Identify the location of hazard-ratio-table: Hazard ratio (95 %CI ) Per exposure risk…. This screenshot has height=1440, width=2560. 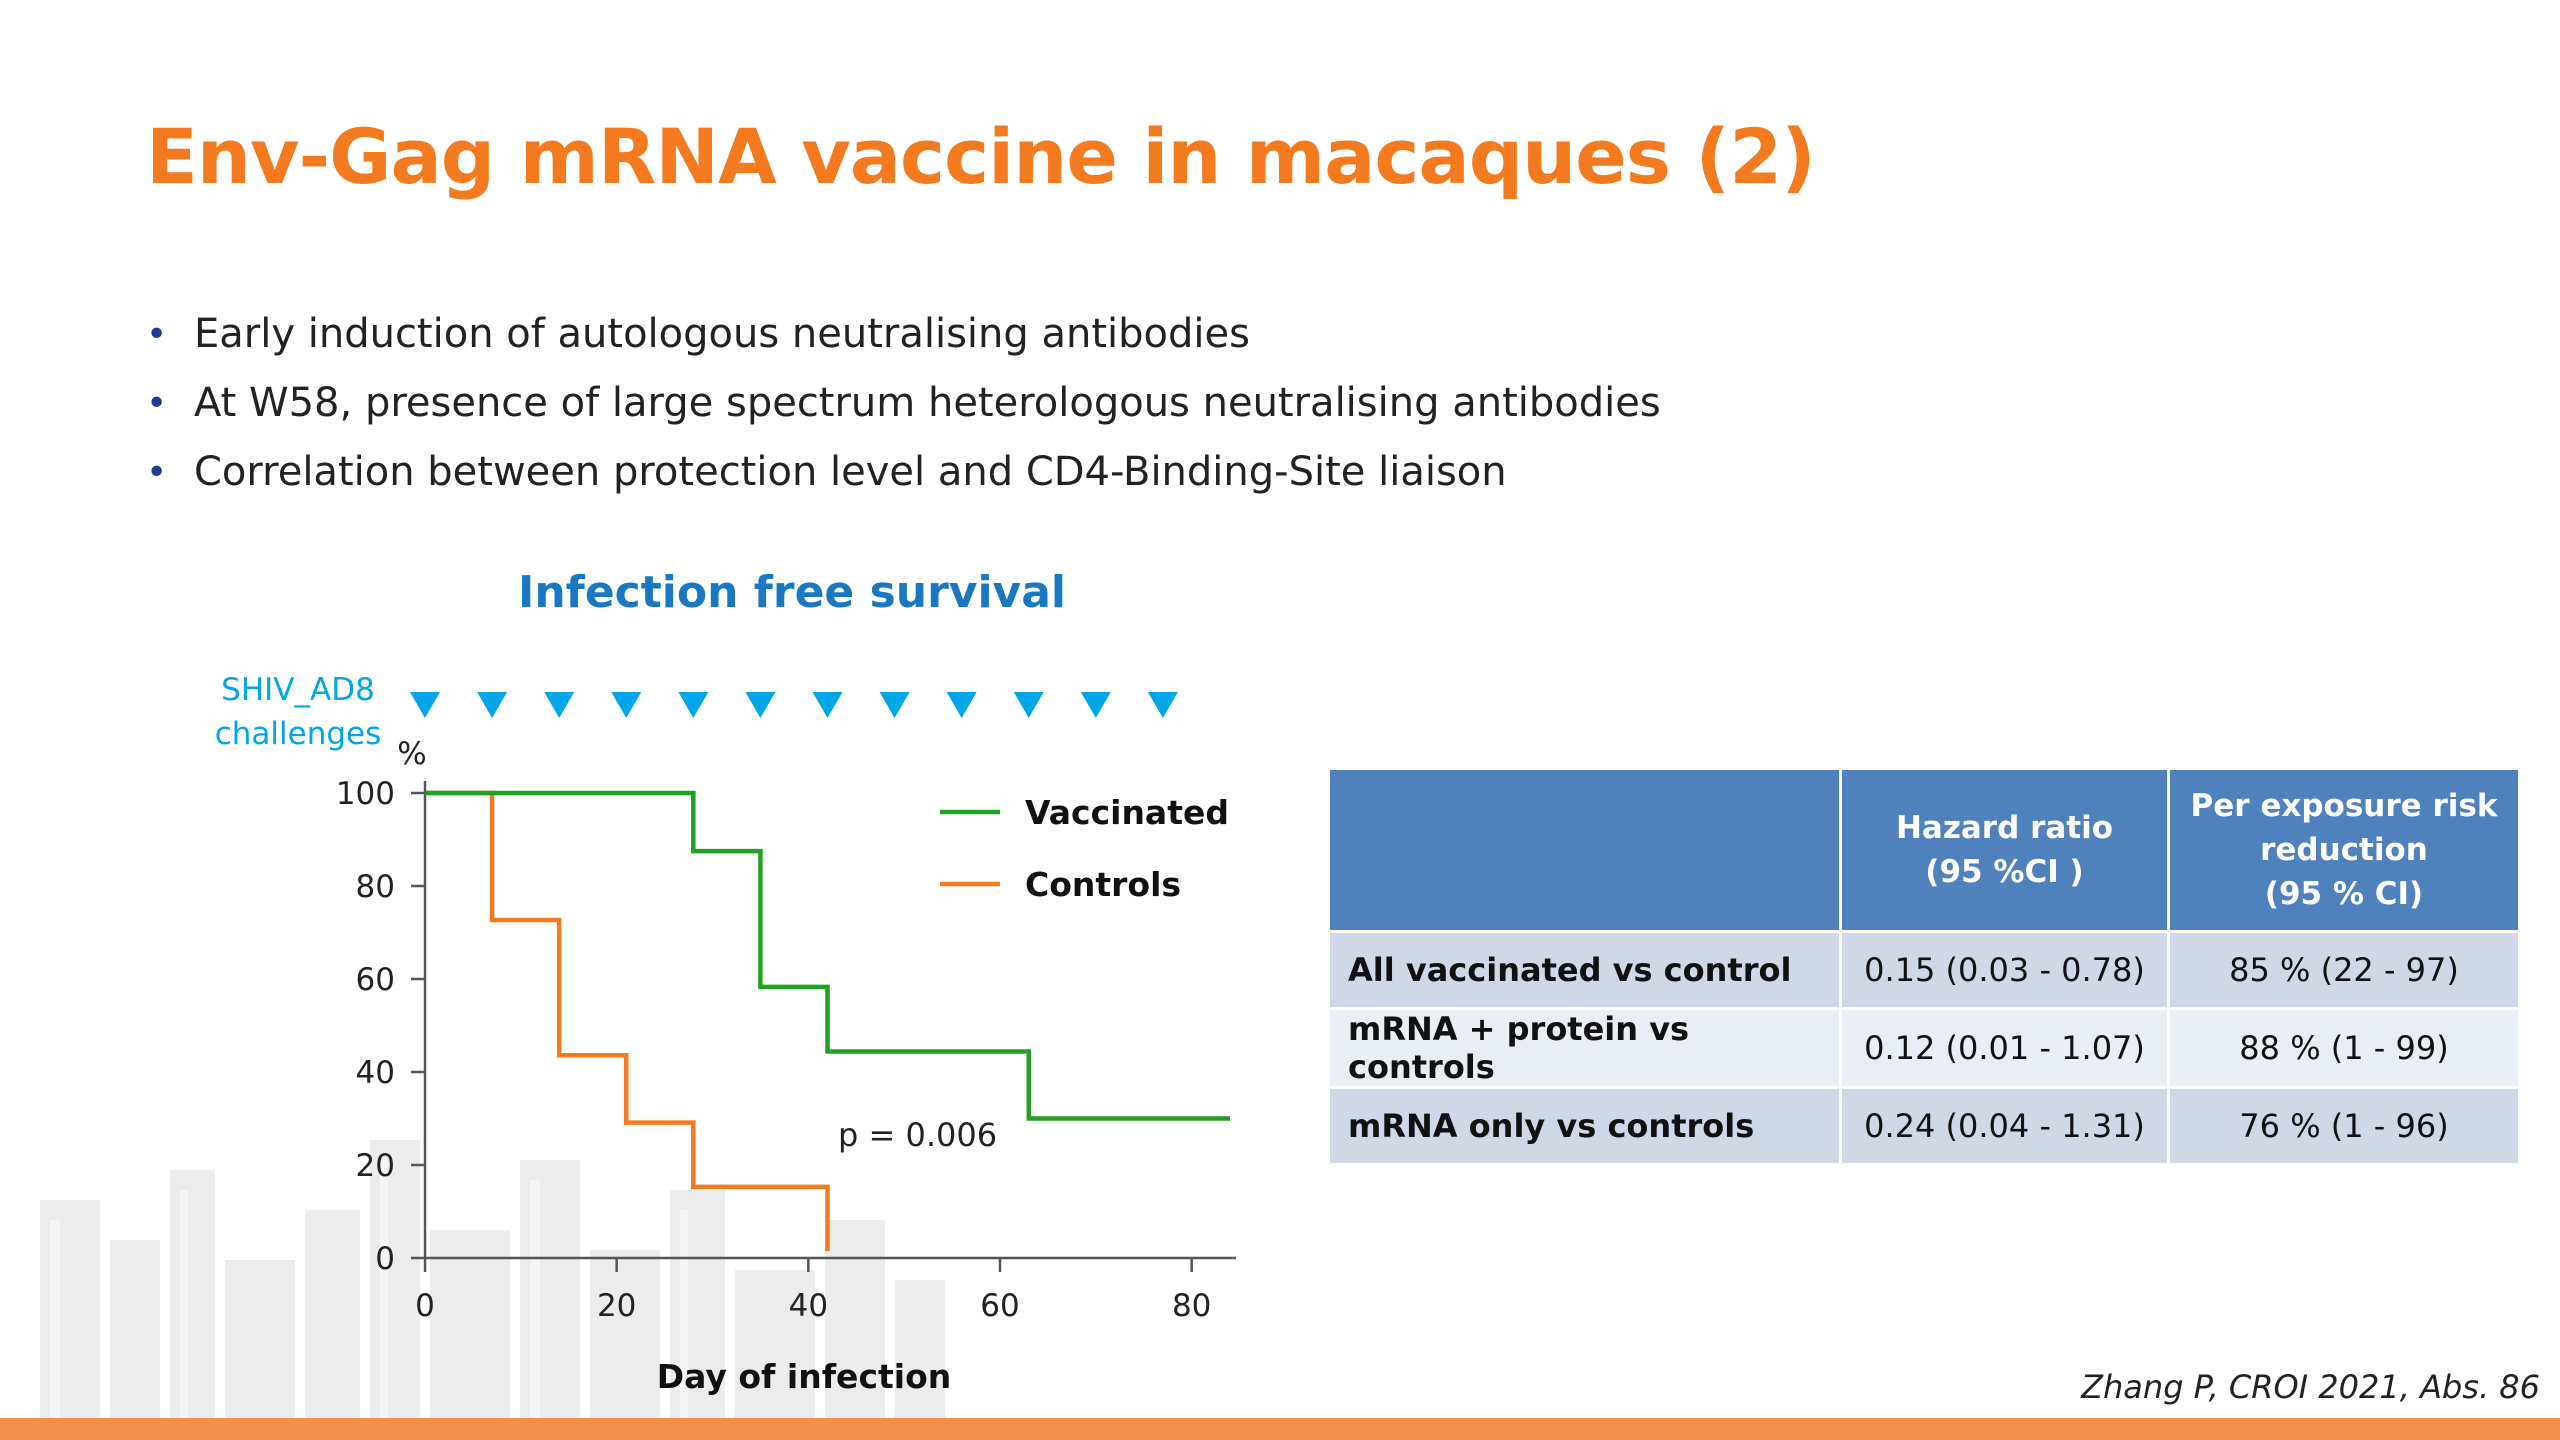
(1924, 966).